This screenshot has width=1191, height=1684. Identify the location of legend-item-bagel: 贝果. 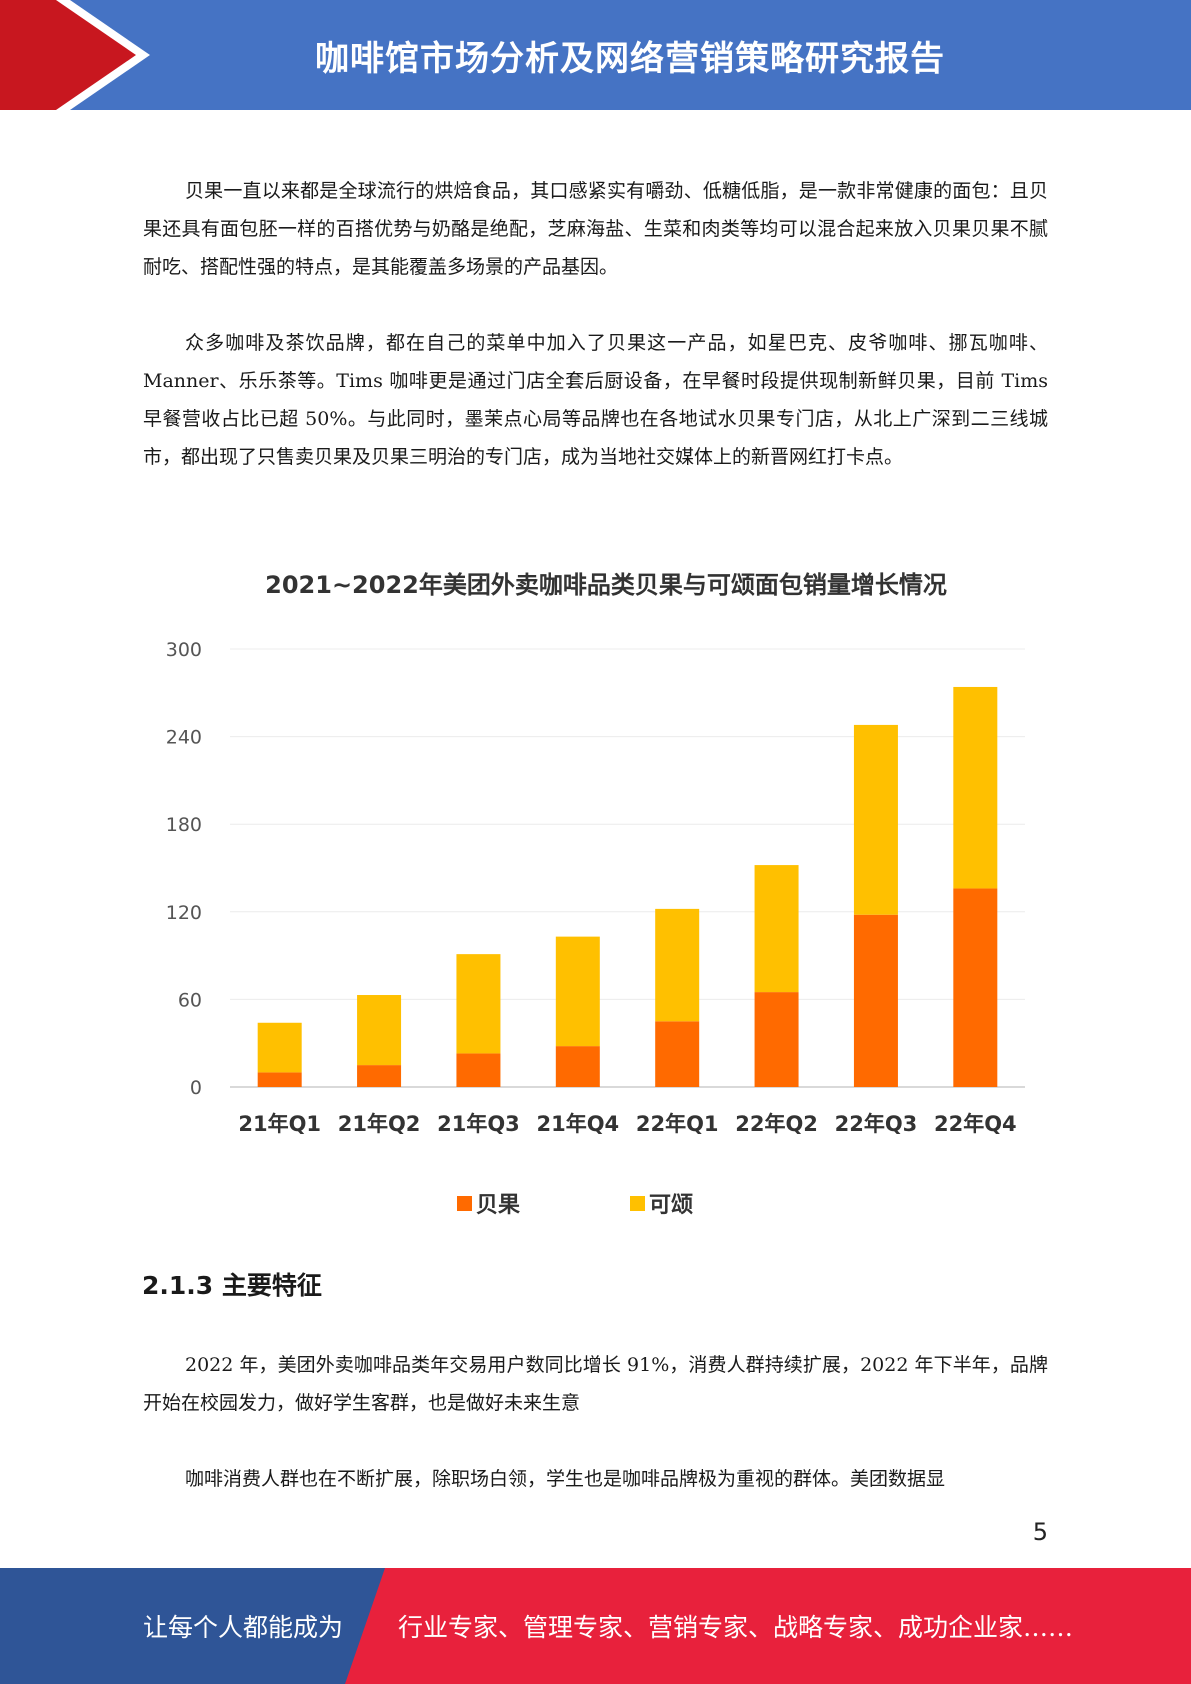
(488, 1203).